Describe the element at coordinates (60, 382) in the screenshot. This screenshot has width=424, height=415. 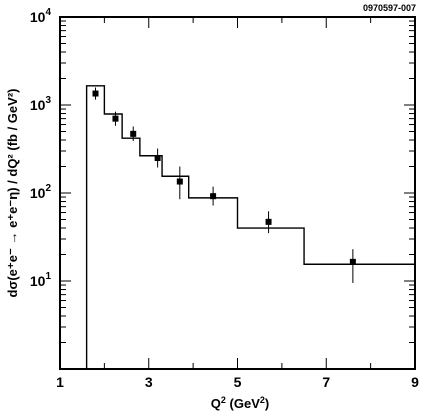
I see `x-tick-label: 1` at that location.